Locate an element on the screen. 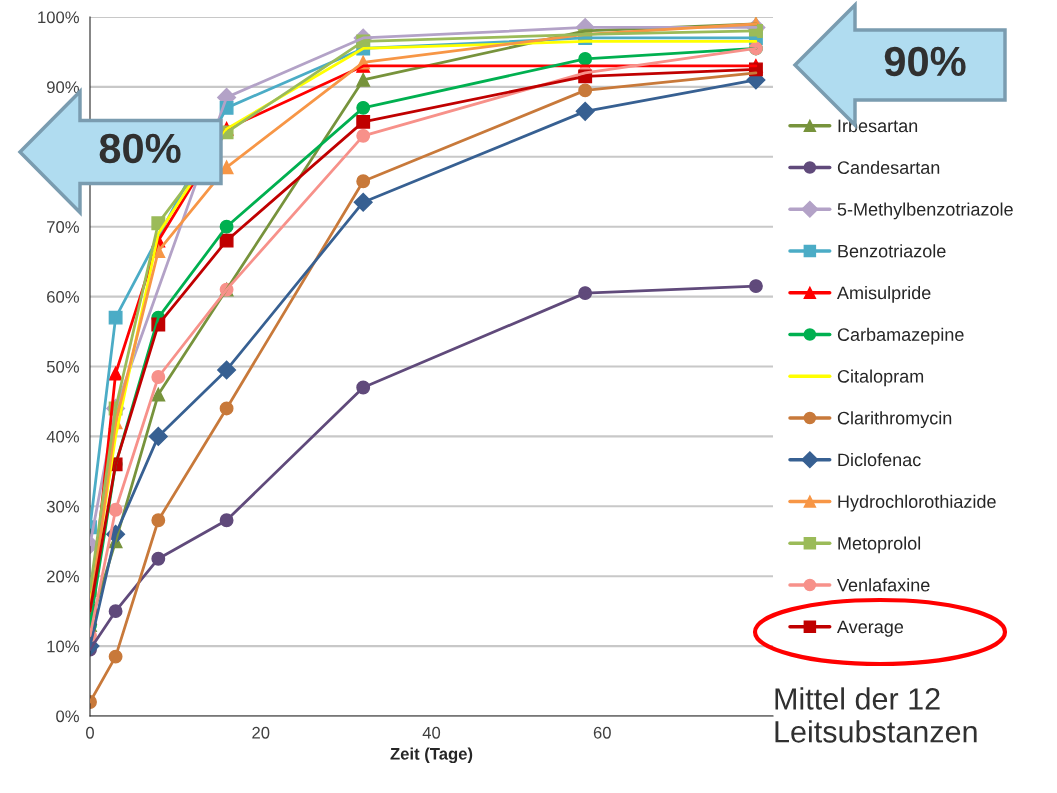 The height and width of the screenshot is (793, 1057). legend-label: Benzotriazole is located at coordinates (892, 251).